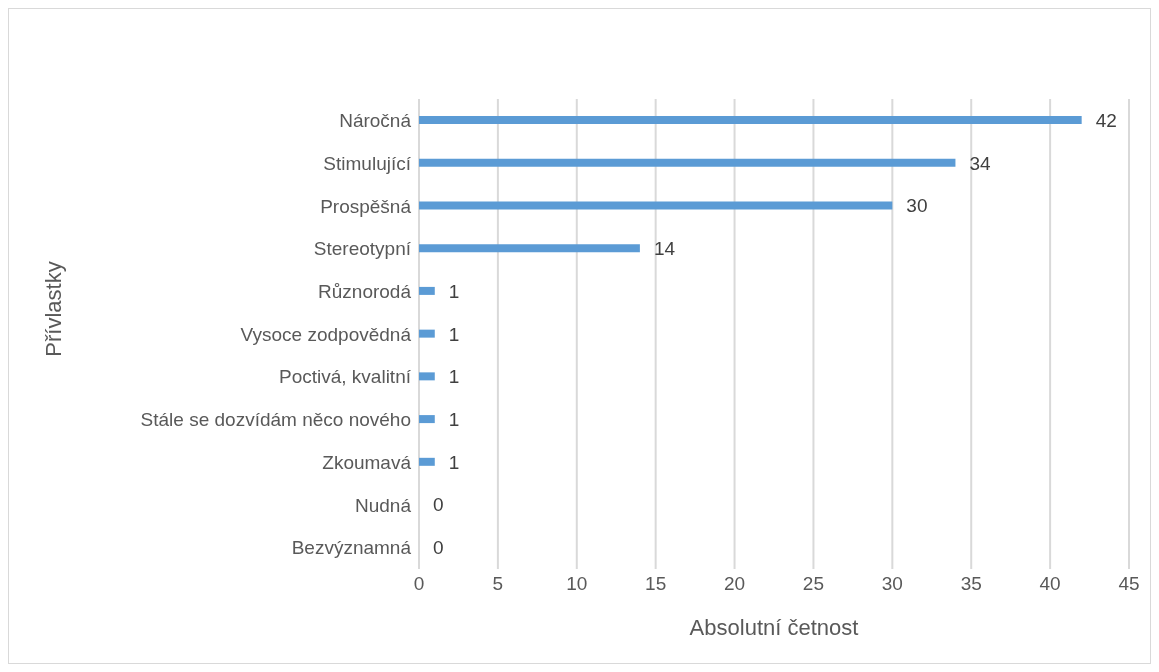  What do you see at coordinates (326, 334) in the screenshot?
I see `y-tick-label: Vysoce zodpovědná` at bounding box center [326, 334].